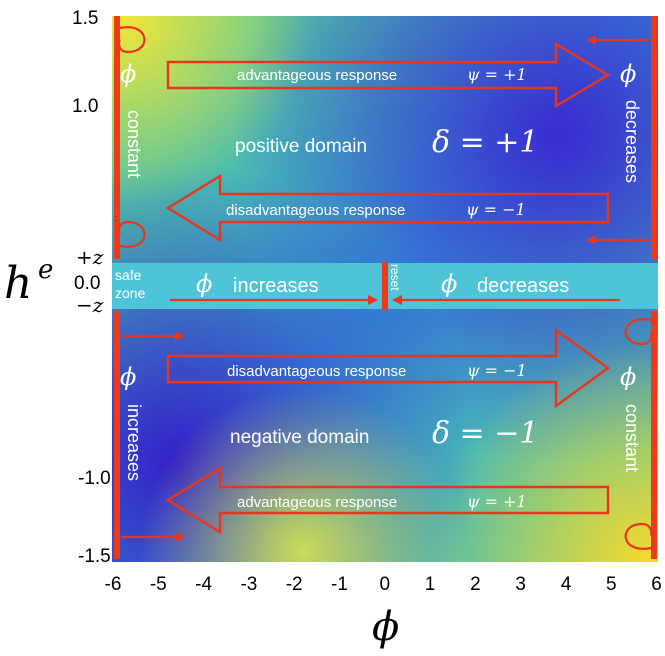  Describe the element at coordinates (475, 584) in the screenshot. I see `x-tick-label: 2` at that location.